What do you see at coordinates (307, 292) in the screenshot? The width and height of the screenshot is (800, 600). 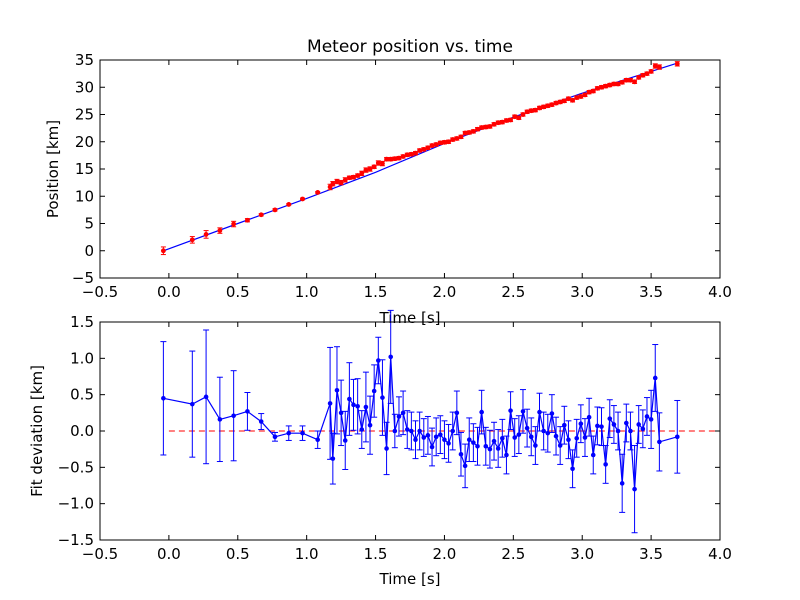 I see `position-x-tick-label: 1.0` at bounding box center [307, 292].